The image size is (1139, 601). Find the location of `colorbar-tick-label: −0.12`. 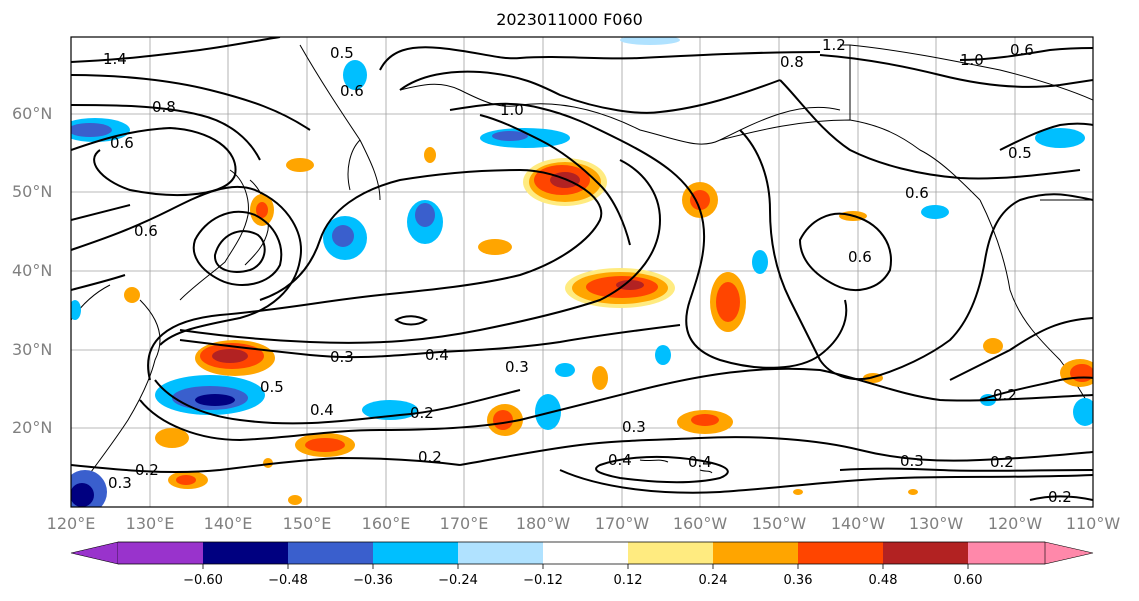

colorbar-tick-label: −0.12 is located at coordinates (543, 580).